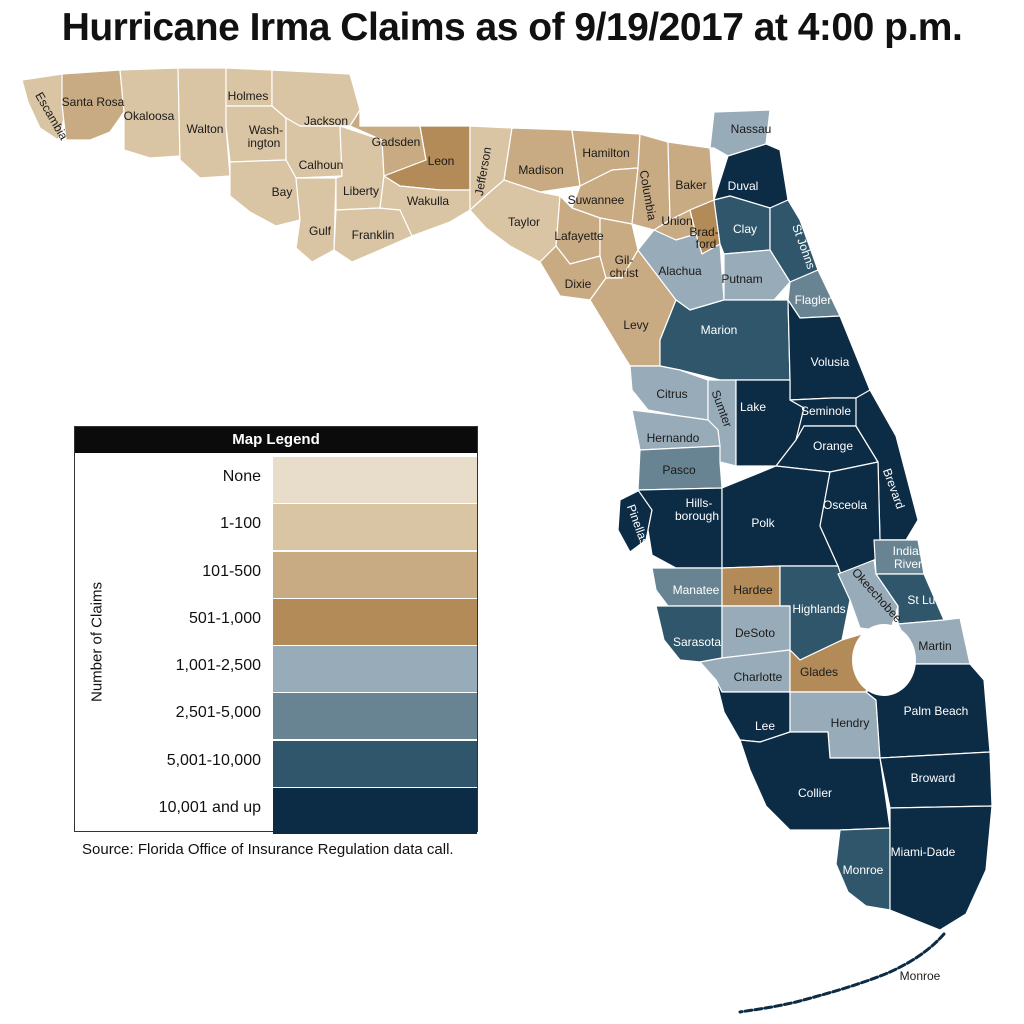 This screenshot has height=1024, width=1024. Describe the element at coordinates (909, 551) in the screenshot. I see `label-indian-river-1: Indian` at that location.